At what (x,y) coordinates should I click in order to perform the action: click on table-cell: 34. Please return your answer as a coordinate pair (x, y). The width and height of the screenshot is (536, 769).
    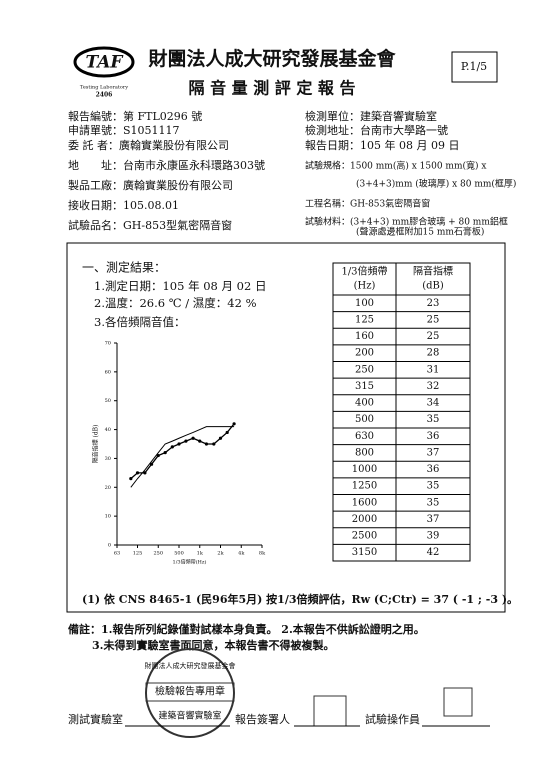
    Looking at the image, I should click on (433, 403).